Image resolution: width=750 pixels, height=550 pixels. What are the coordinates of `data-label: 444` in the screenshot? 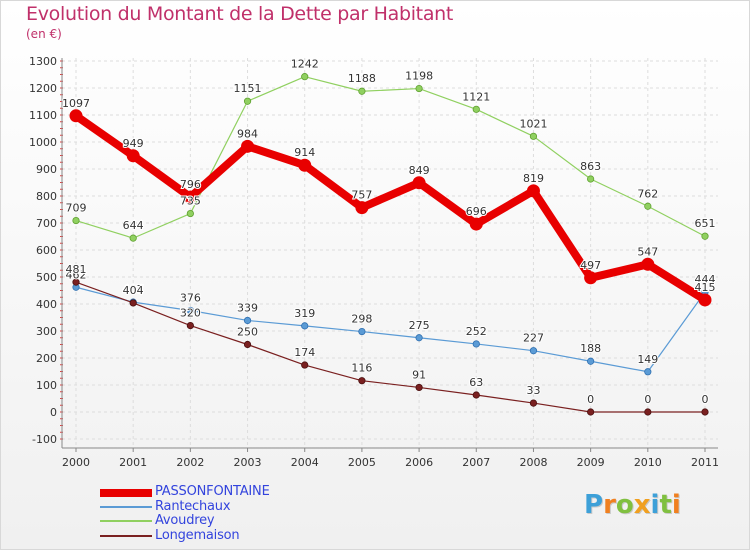 It's located at (705, 279).